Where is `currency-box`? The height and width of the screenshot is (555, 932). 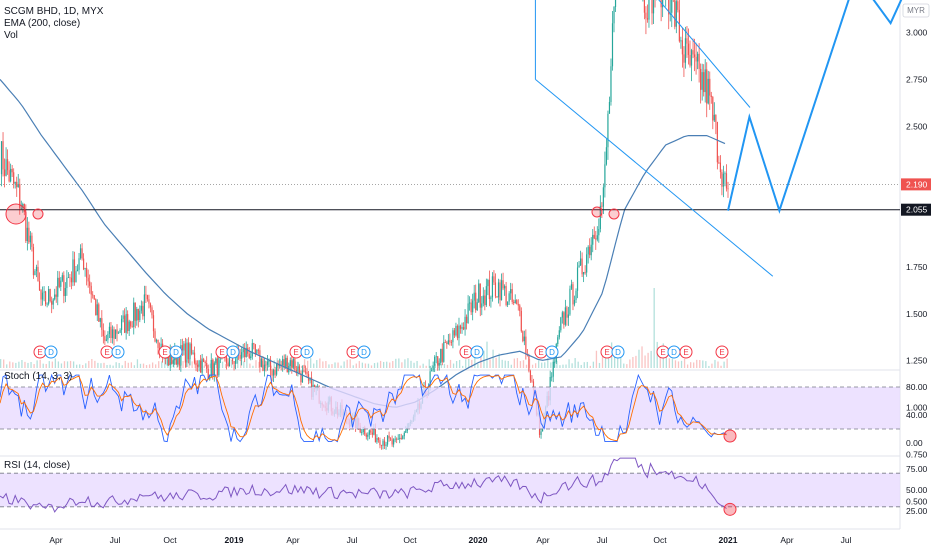
currency-box is located at coordinates (916, 10).